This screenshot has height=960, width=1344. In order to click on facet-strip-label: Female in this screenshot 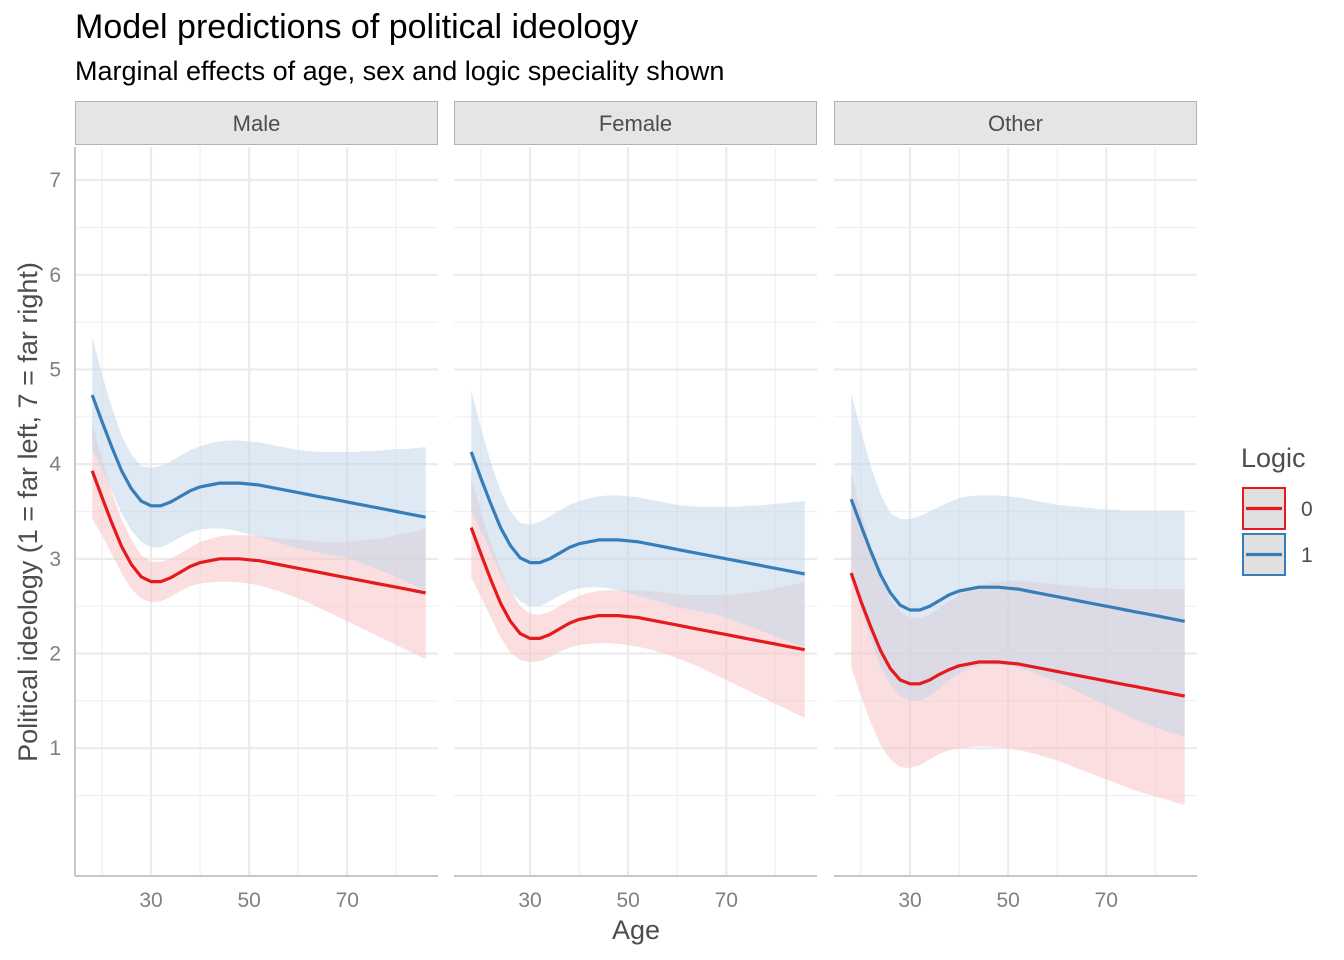, I will do `click(635, 123)`.